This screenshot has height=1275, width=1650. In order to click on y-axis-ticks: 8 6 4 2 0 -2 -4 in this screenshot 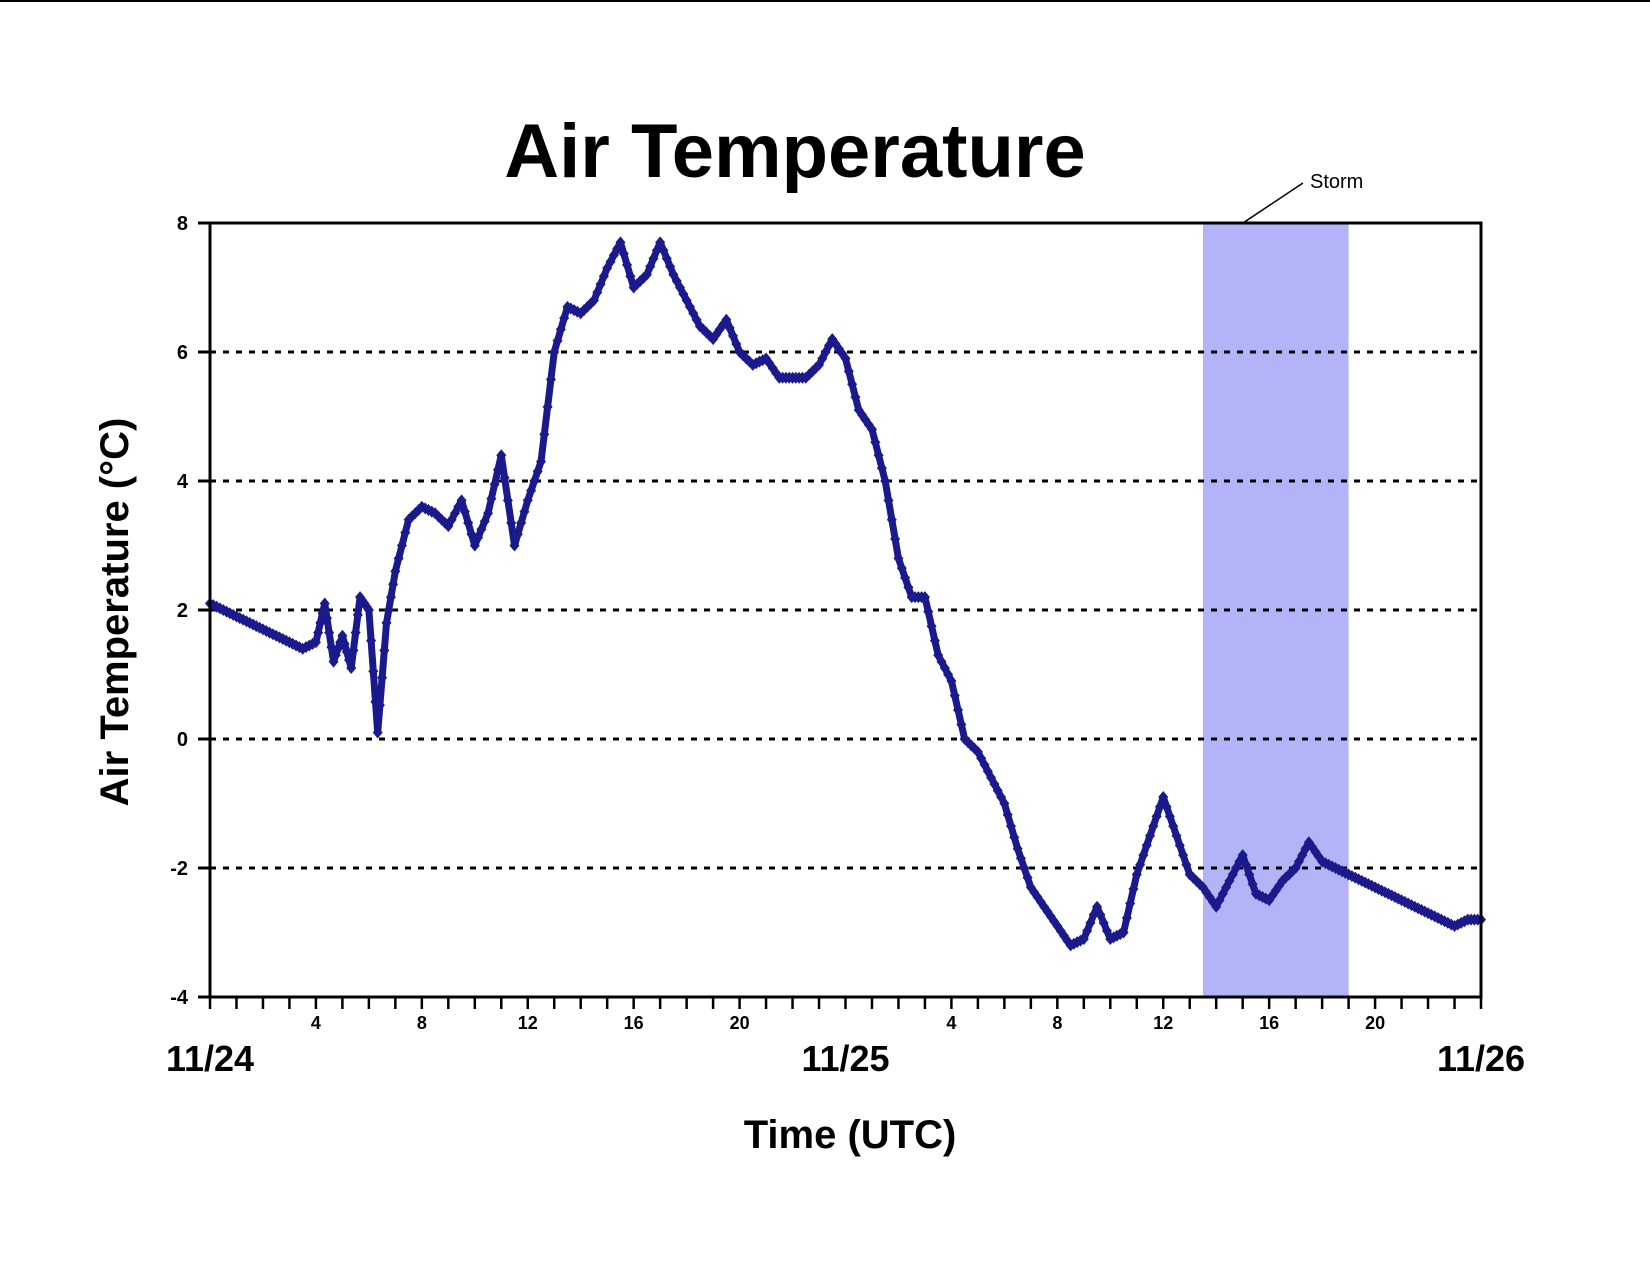, I will do `click(190, 611)`.